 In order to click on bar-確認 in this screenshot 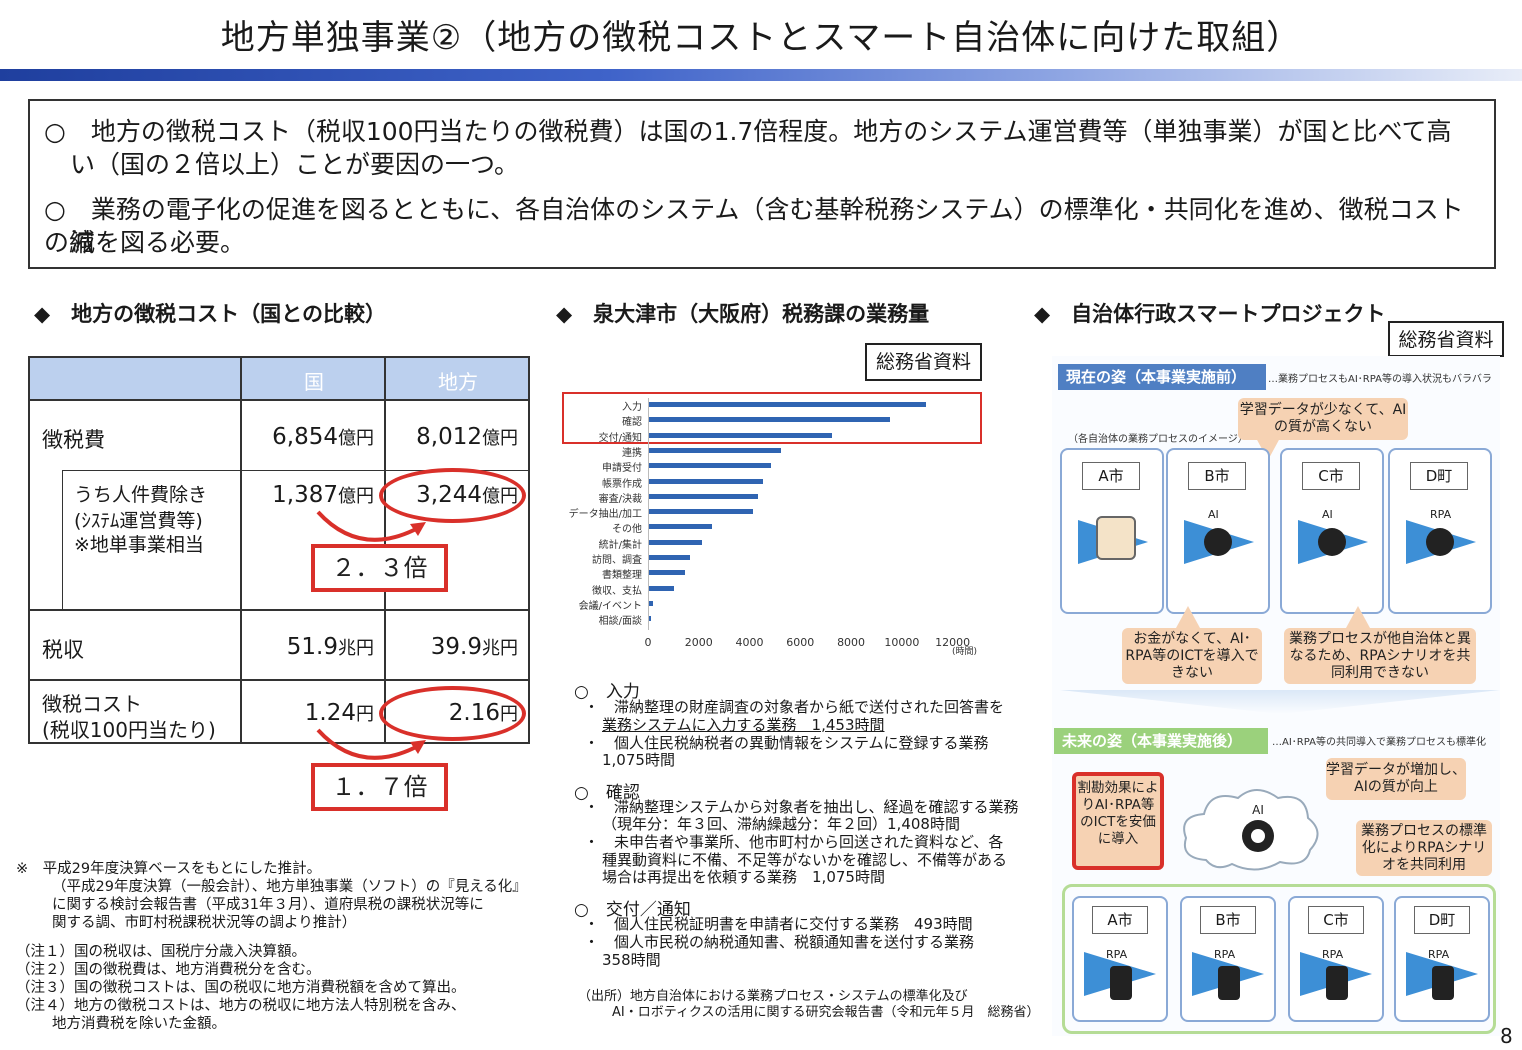, I will do `click(770, 420)`.